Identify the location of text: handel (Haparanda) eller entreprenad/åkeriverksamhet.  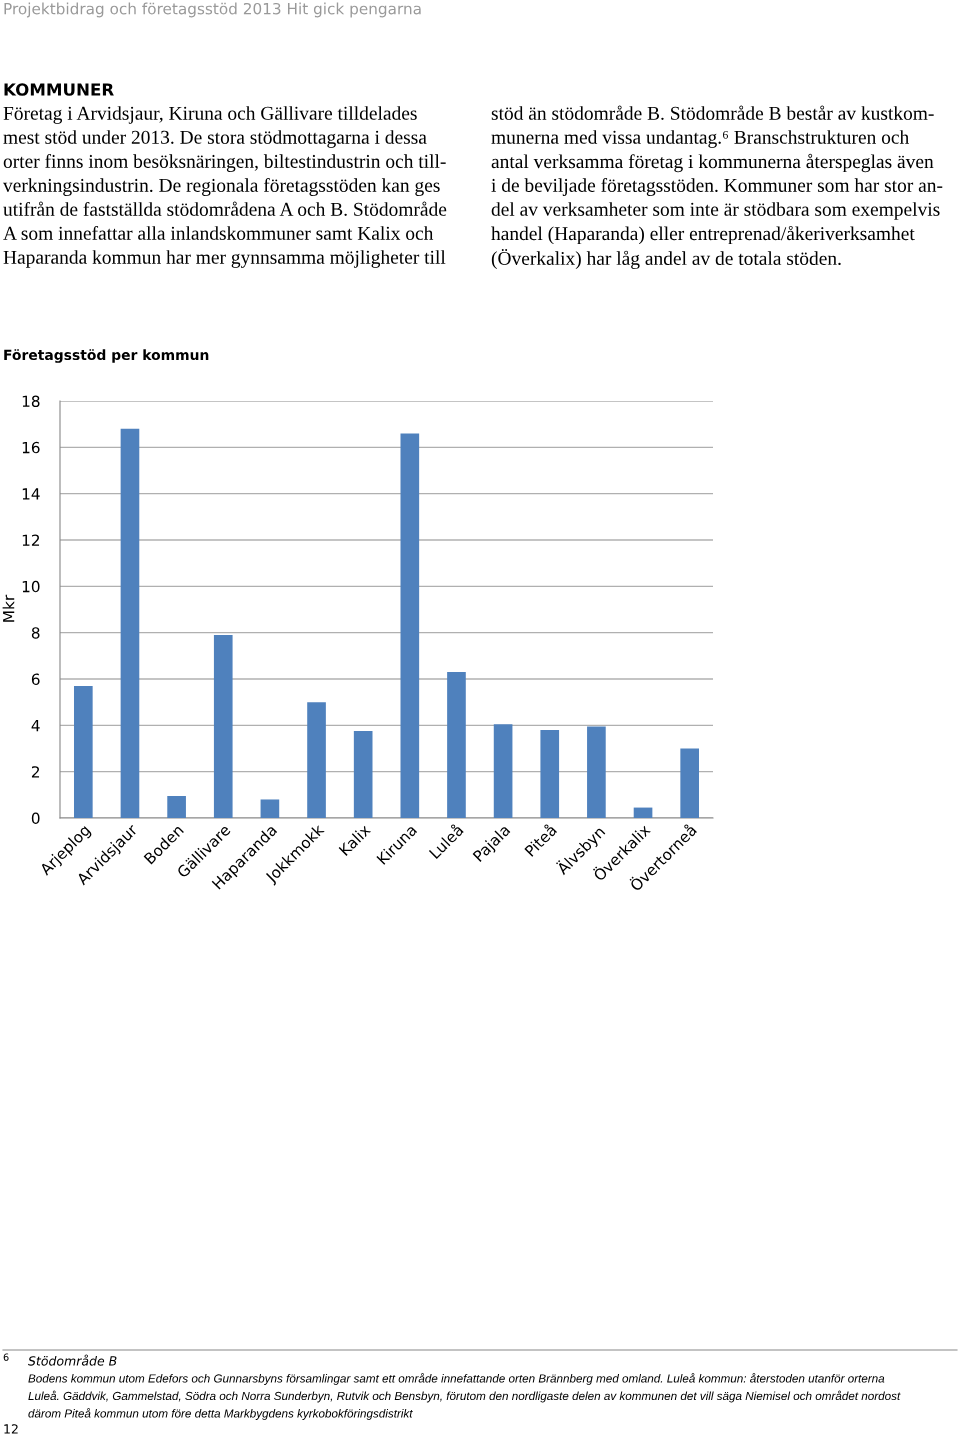
(703, 235).